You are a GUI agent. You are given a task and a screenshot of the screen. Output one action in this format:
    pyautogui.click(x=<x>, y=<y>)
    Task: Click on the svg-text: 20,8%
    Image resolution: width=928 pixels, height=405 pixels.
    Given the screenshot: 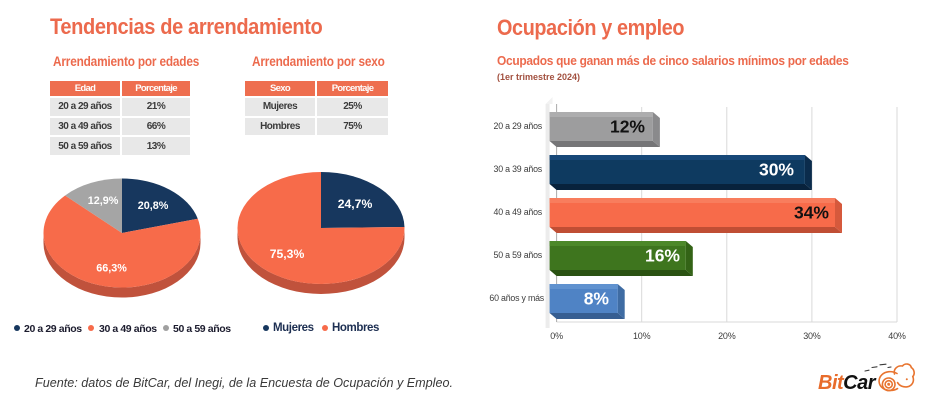 What is the action you would take?
    pyautogui.click(x=153, y=206)
    